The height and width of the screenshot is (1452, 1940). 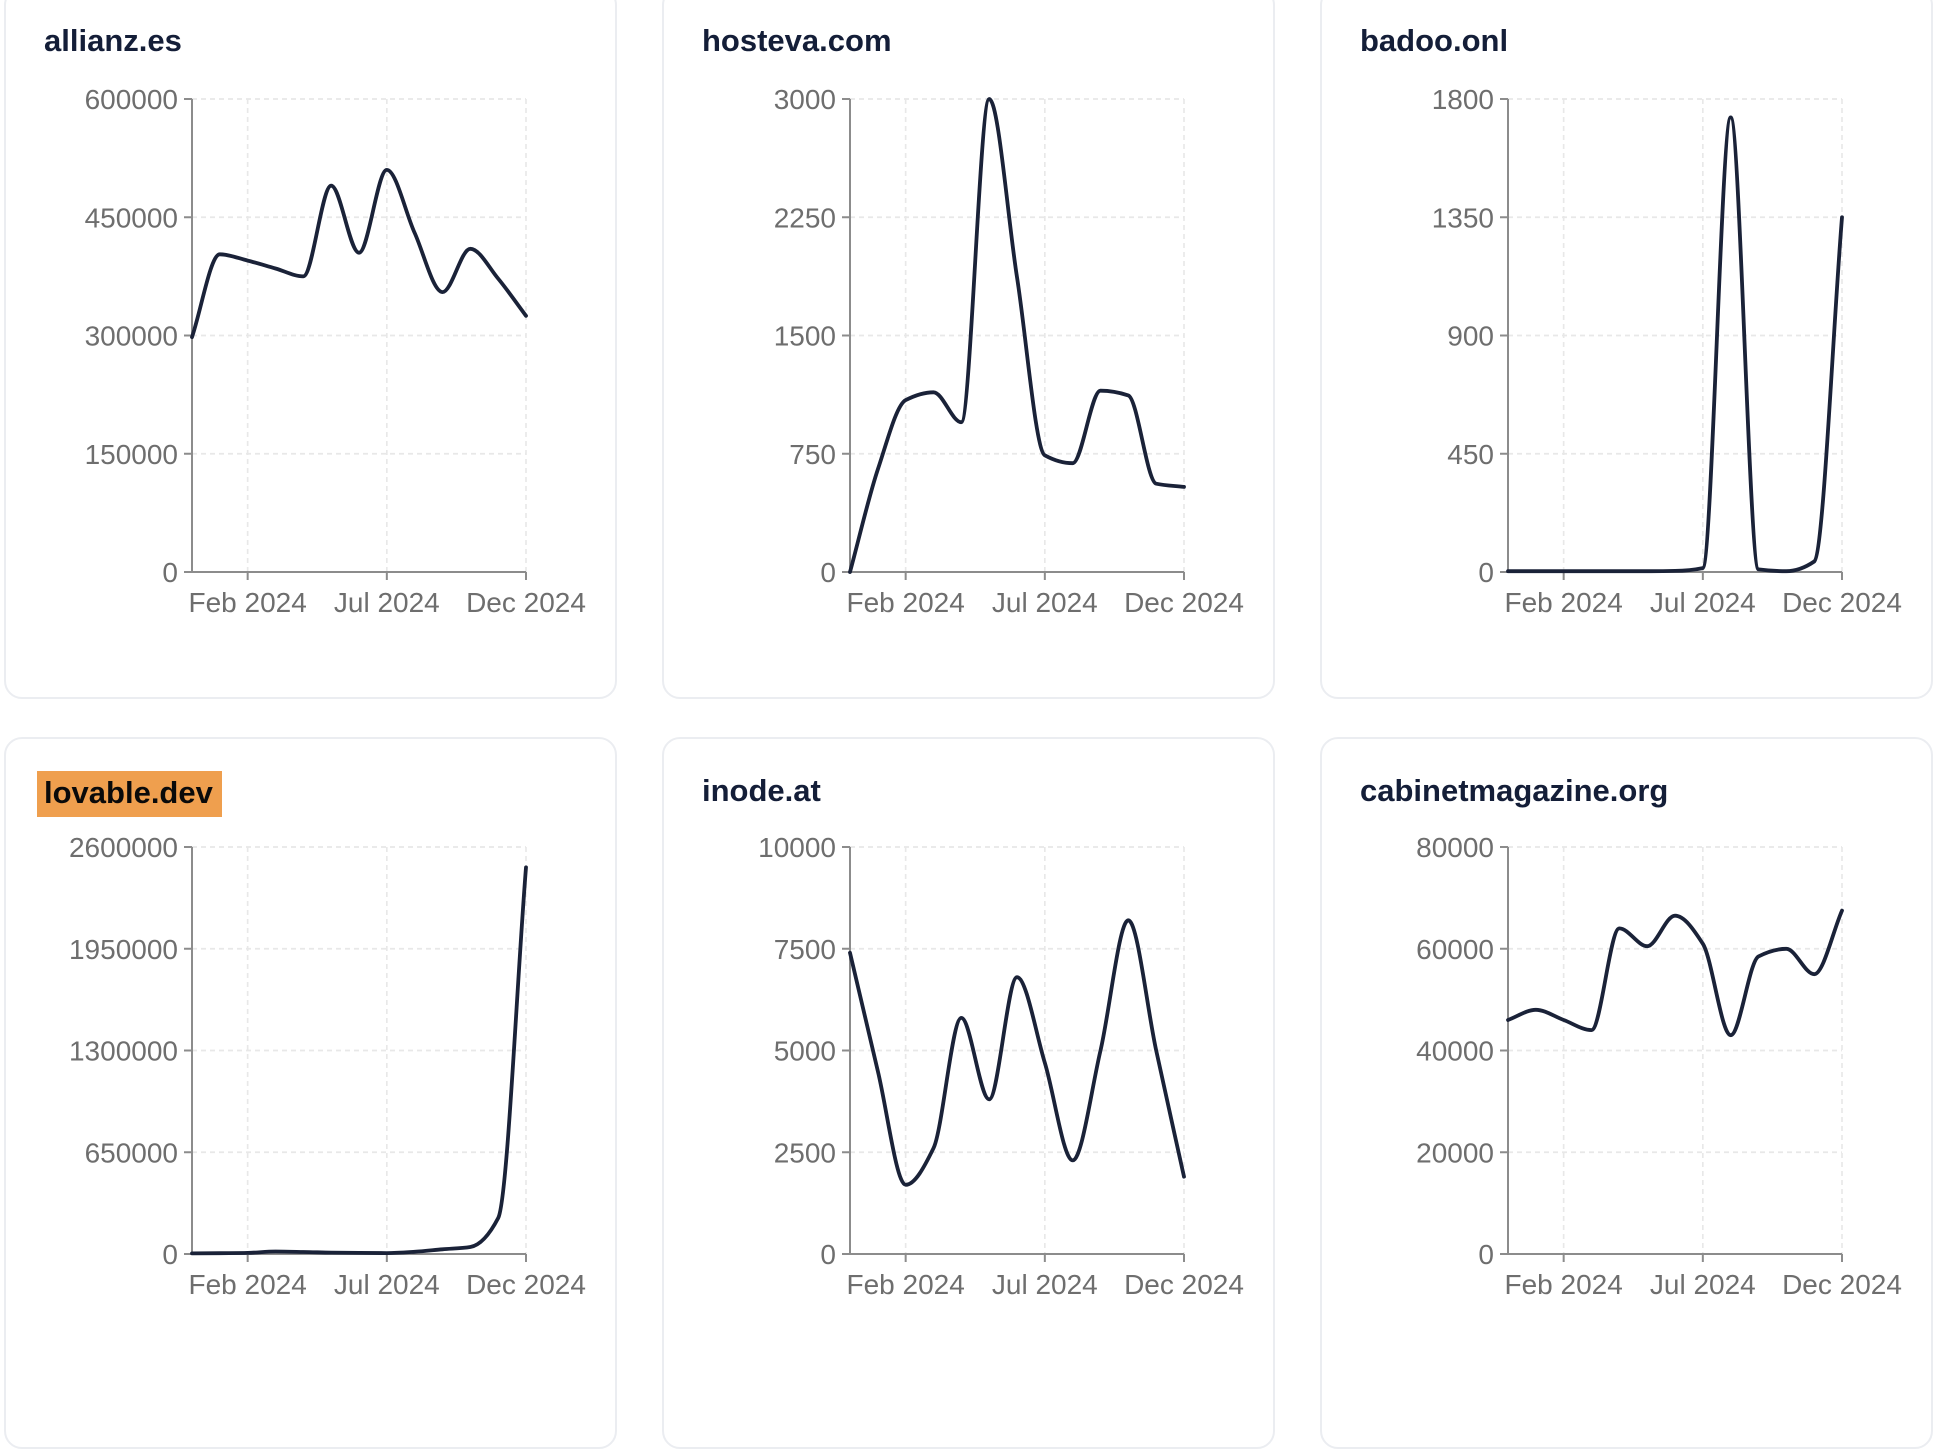 I want to click on chart-title: cabinetmagazine.org, so click(x=1514, y=791).